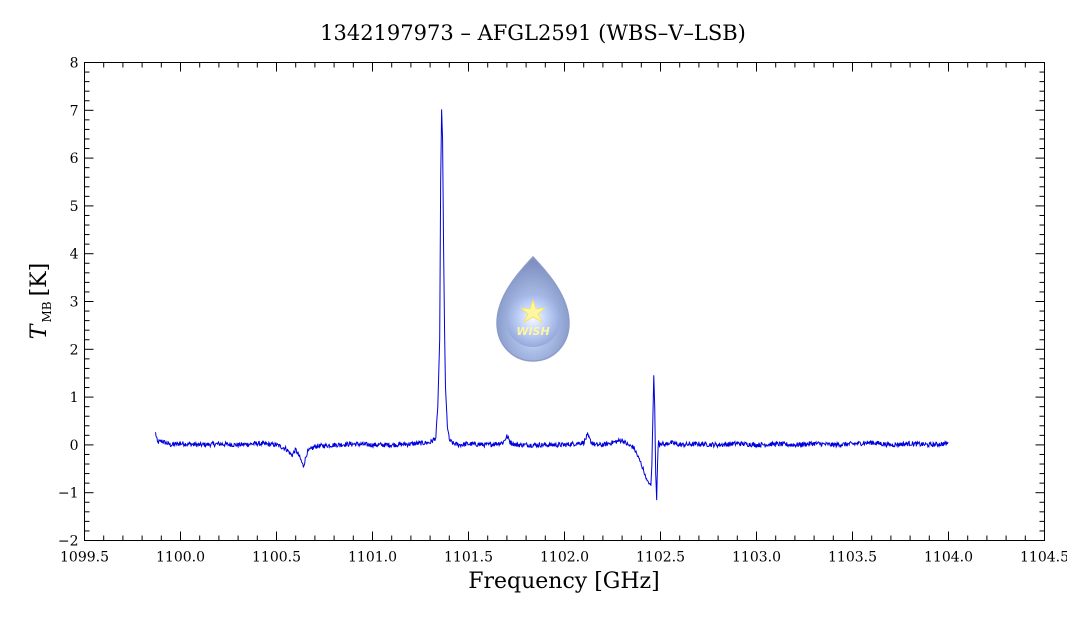  Describe the element at coordinates (74, 303) in the screenshot. I see `y-tick-label: 3` at that location.